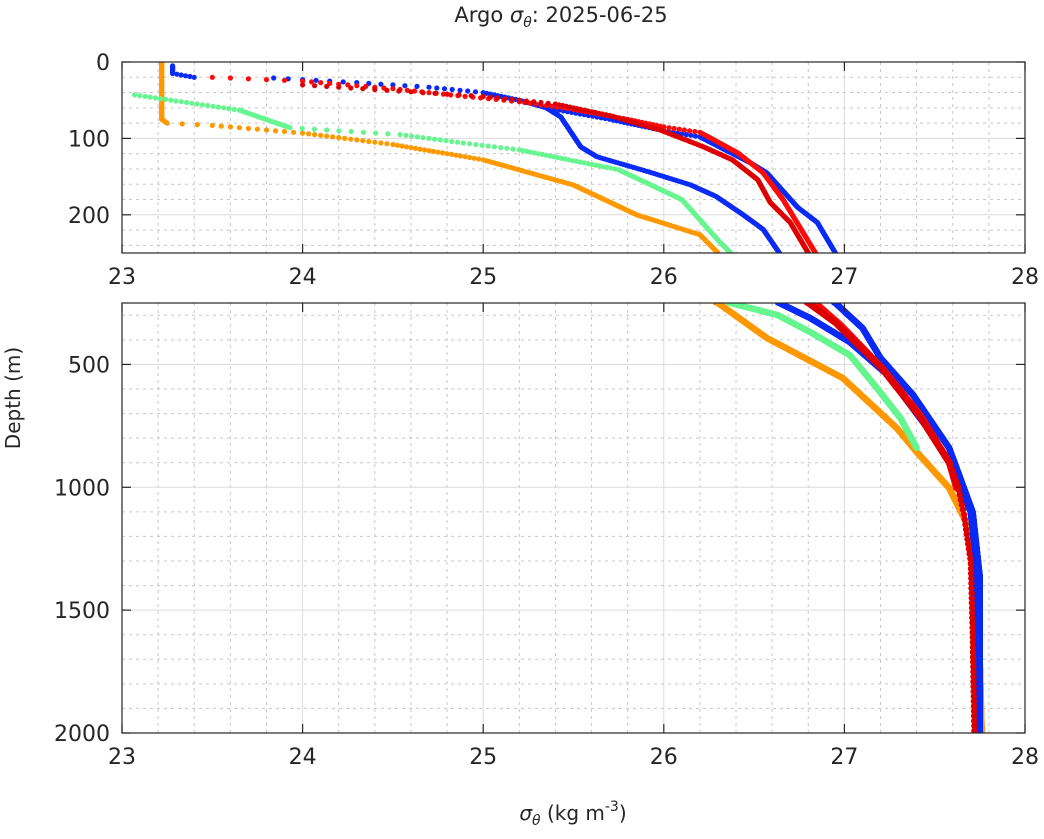 This screenshot has width=1044, height=839. Describe the element at coordinates (560, 17) in the screenshot. I see `chart-title: Argo σθ: 2025-06-25` at that location.